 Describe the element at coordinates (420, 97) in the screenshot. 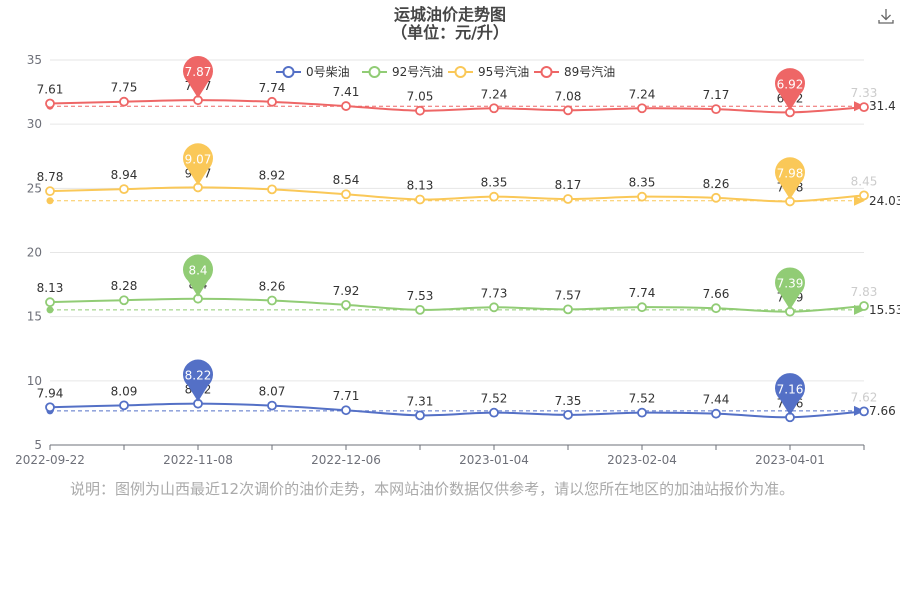

I see `data-label: 7.05` at that location.